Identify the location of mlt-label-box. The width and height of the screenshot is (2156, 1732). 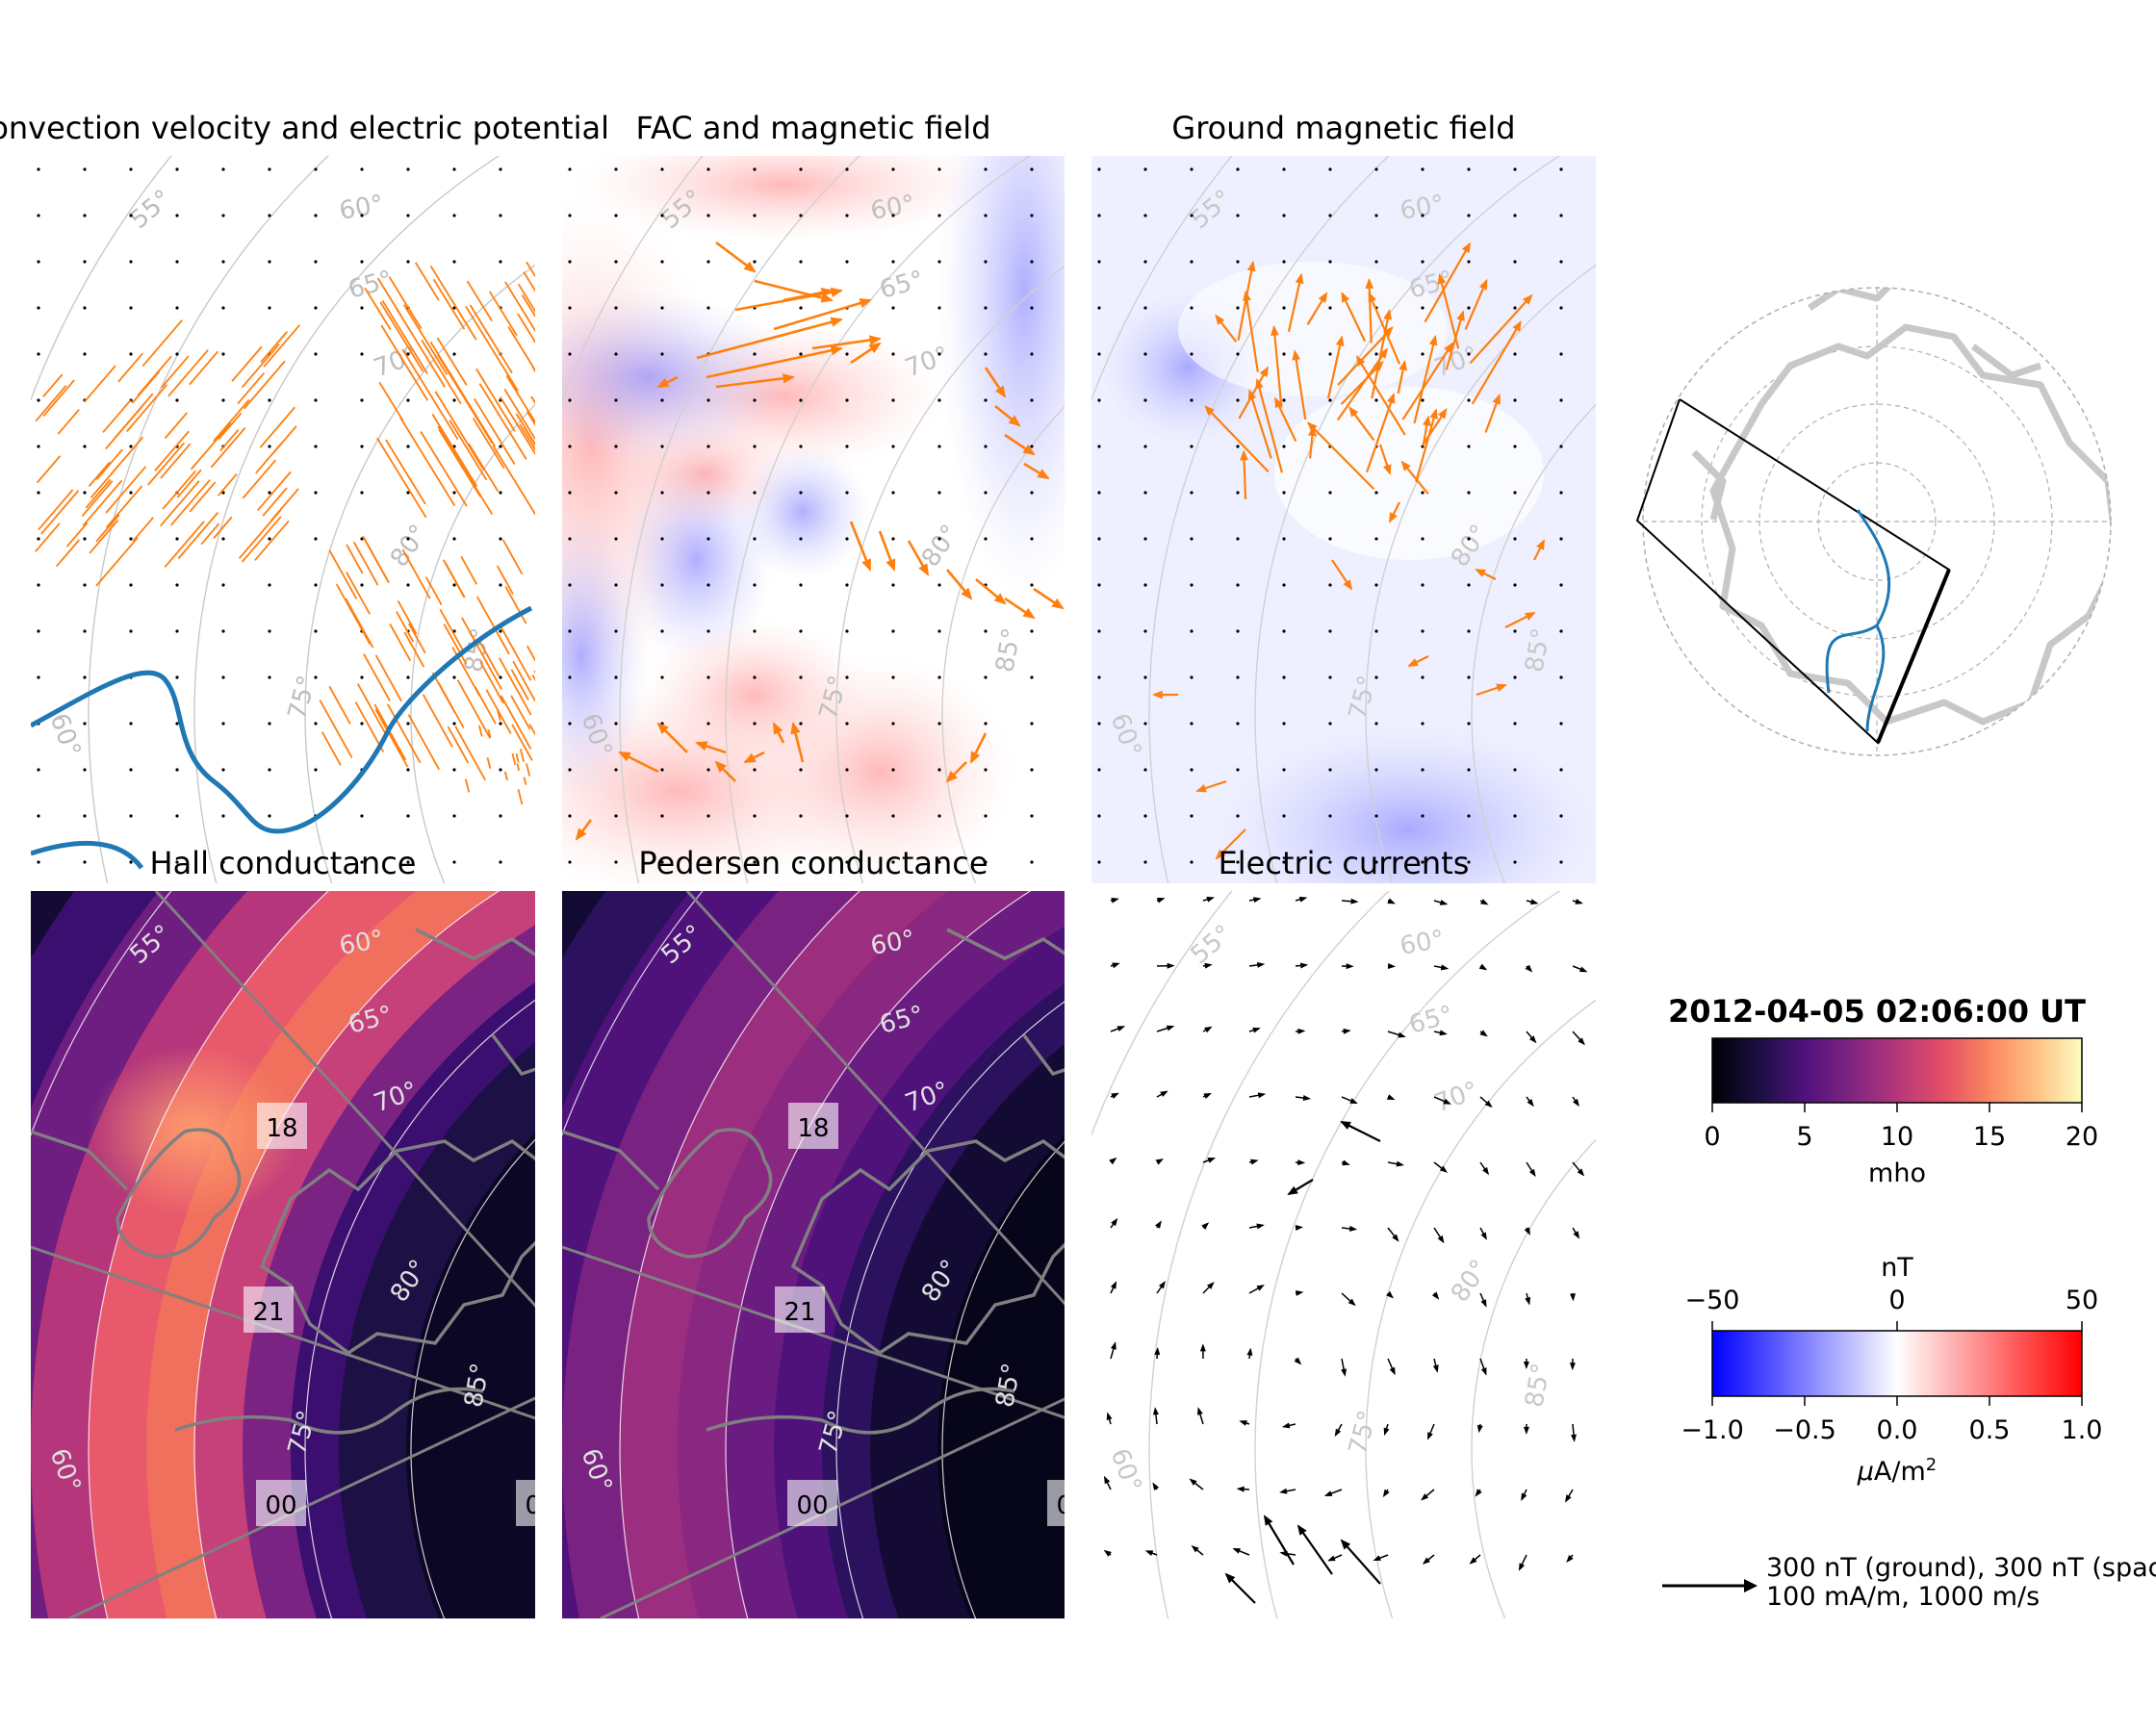
(525, 1503).